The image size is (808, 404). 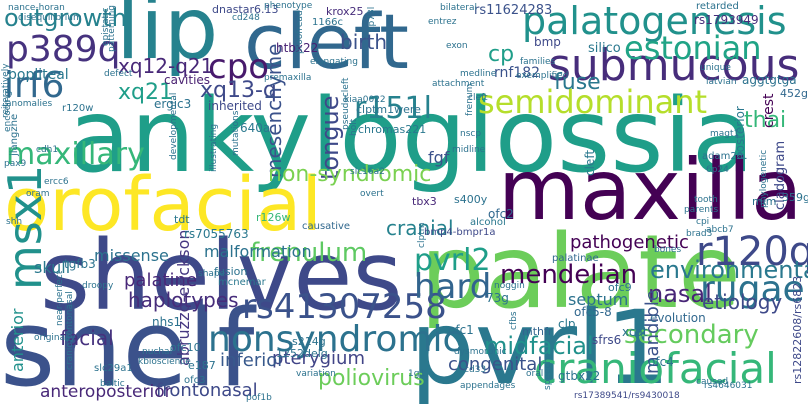 What do you see at coordinates (207, 390) in the screenshot?
I see `word: frontonasal` at bounding box center [207, 390].